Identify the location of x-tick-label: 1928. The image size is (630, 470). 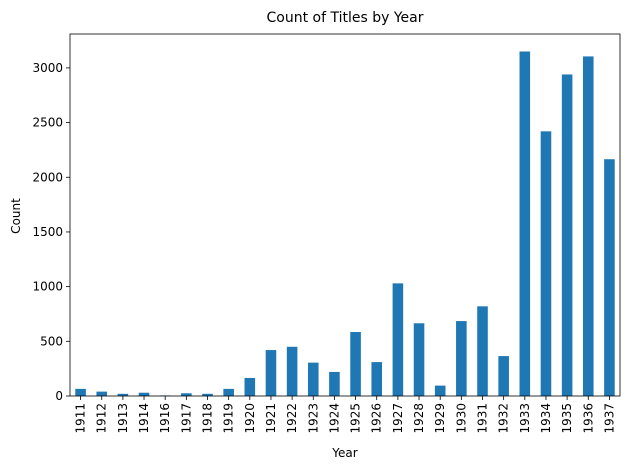
(419, 418).